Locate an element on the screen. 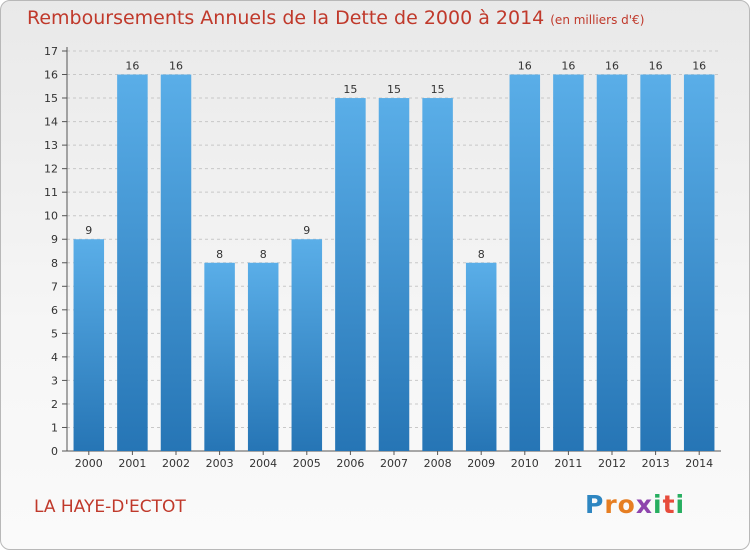 This screenshot has height=550, width=750. x-tick-label: 2007 is located at coordinates (394, 463).